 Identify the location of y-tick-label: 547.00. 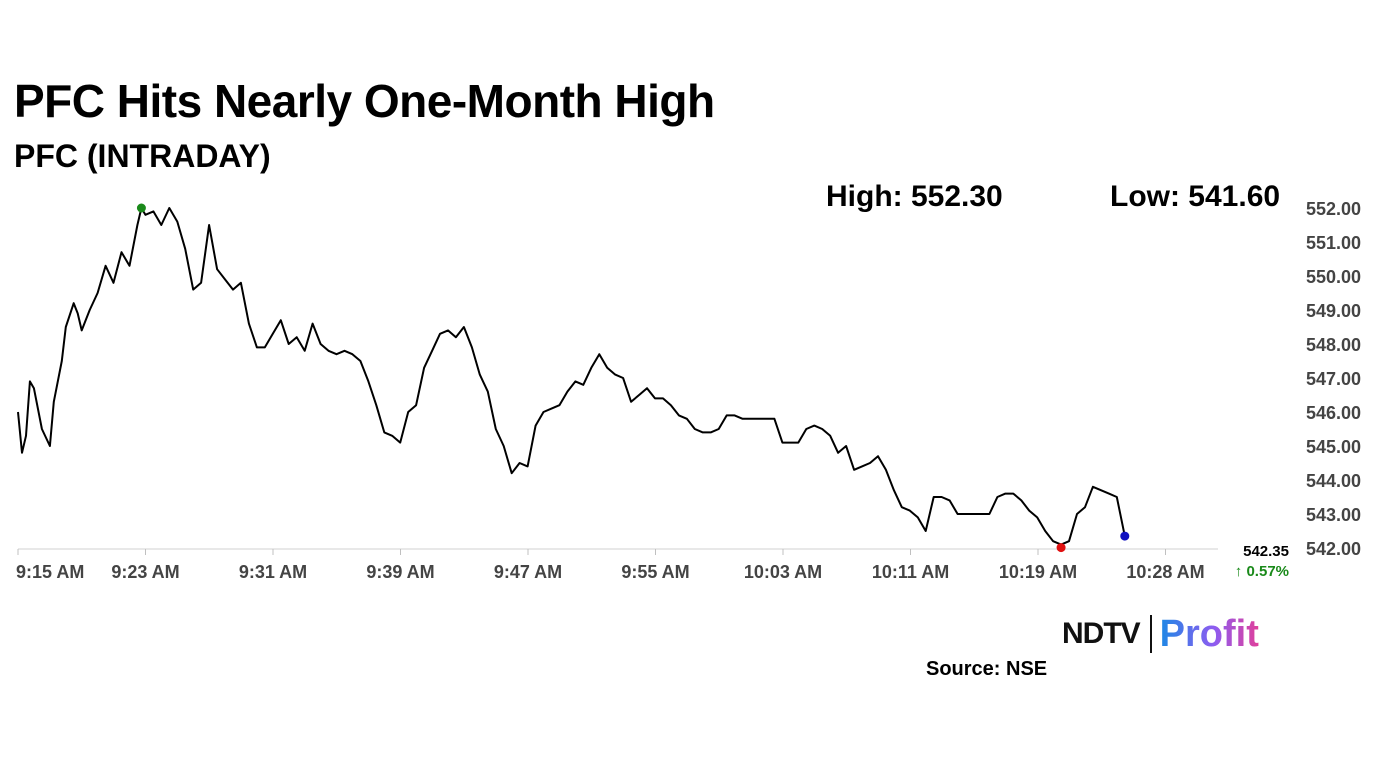
(1333, 379).